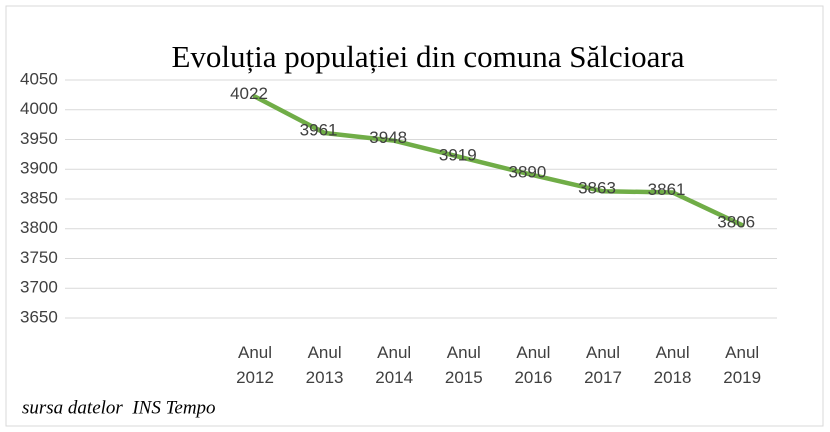 Image resolution: width=830 pixels, height=432 pixels. I want to click on y-tick-label: 3950, so click(39, 138).